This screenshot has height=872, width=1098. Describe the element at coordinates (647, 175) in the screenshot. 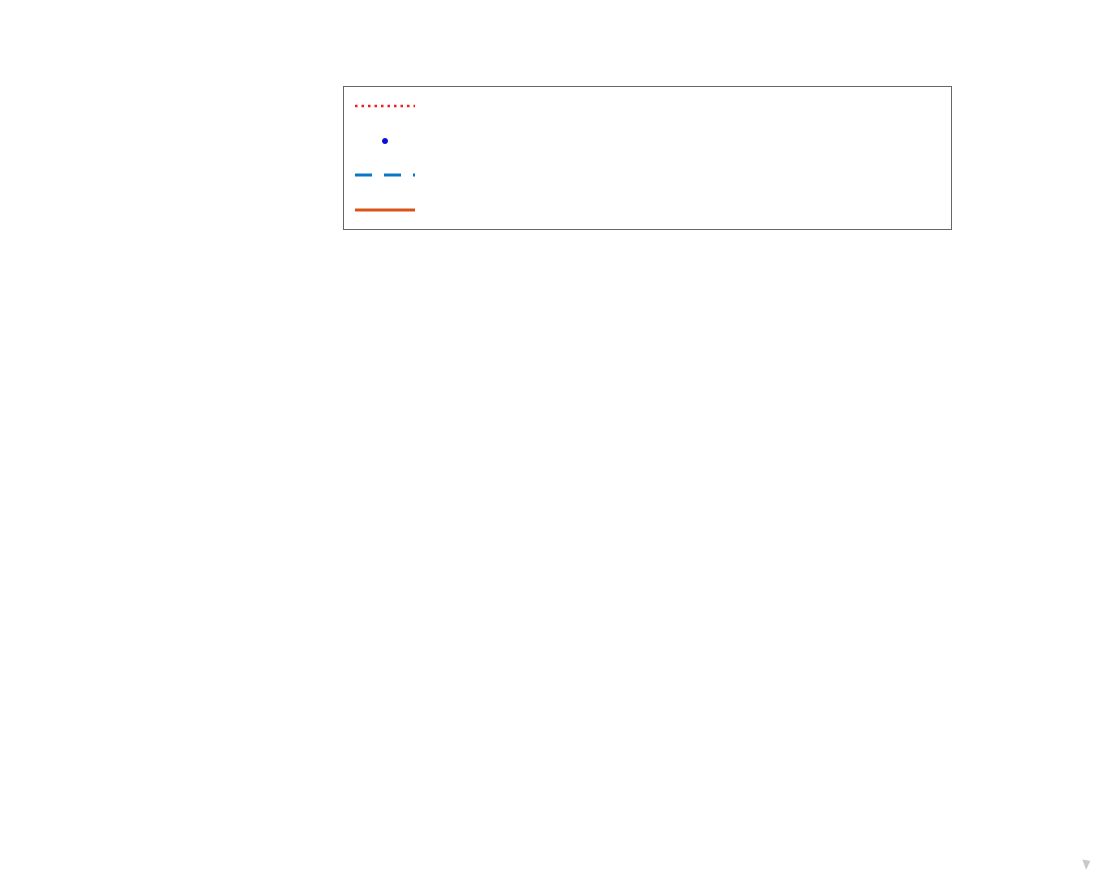

I see `legend-entry-ambient-temp` at that location.